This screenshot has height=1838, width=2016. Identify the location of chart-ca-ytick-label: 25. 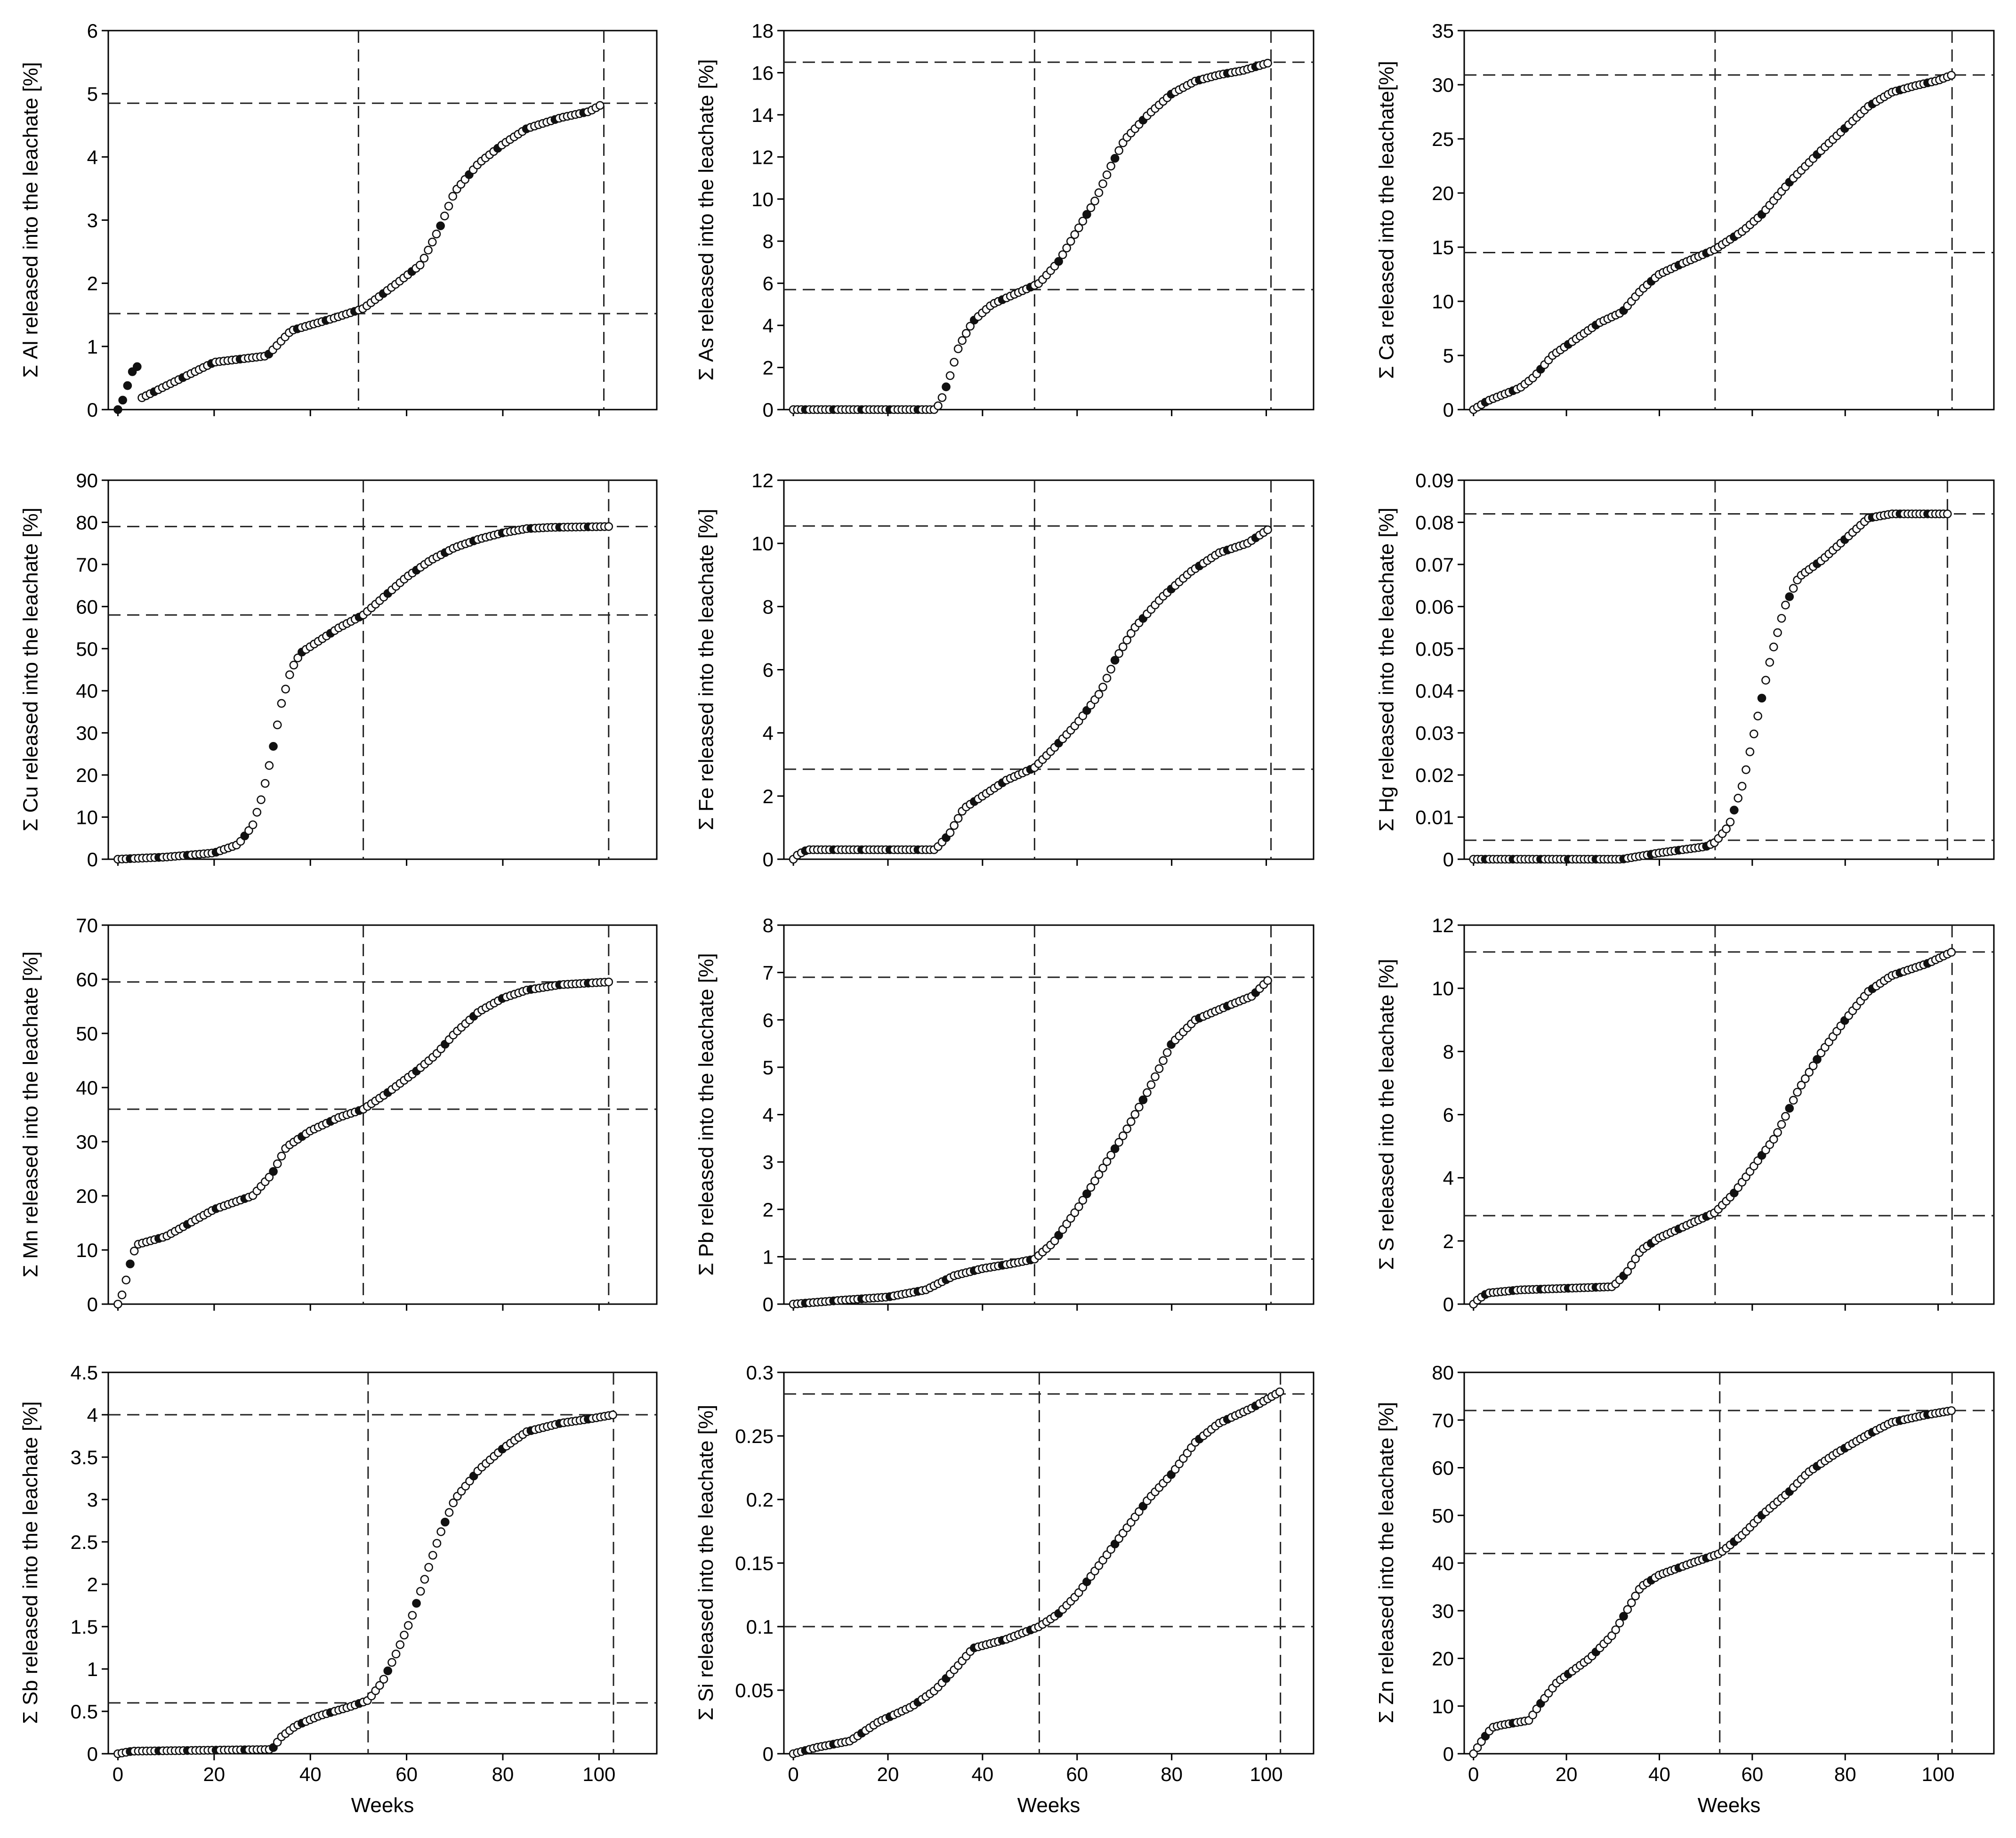
(1443, 139).